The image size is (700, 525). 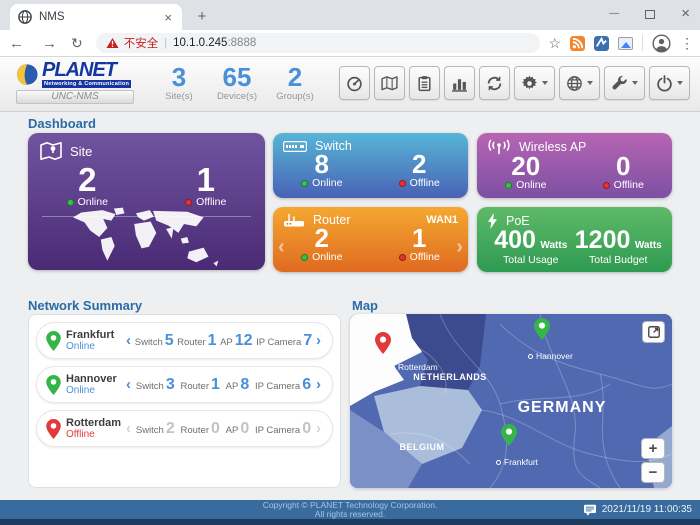 What do you see at coordinates (200, 43) in the screenshot?
I see `url-host: 10.1.0.245` at bounding box center [200, 43].